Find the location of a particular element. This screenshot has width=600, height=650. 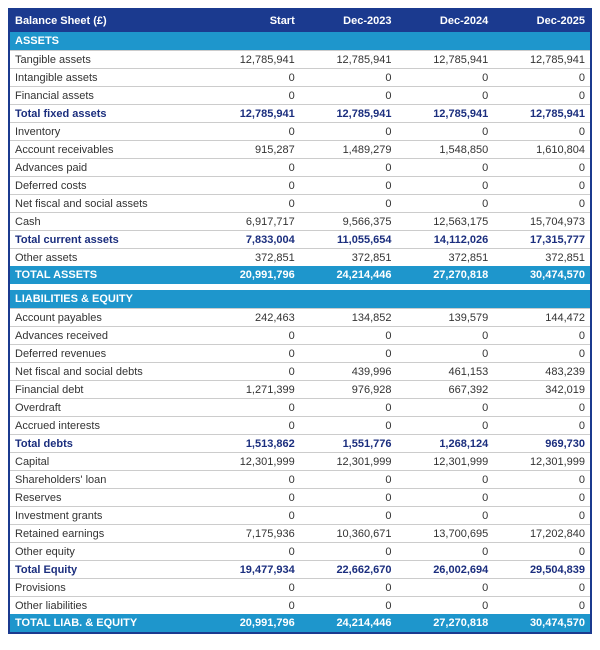

cell-value: 20,991,796 is located at coordinates (267, 623).